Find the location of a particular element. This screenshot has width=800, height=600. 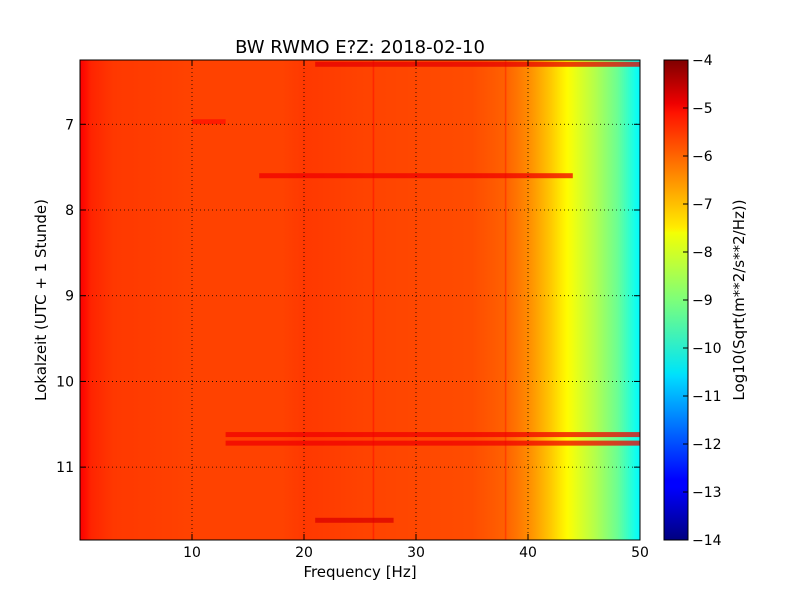

x-tick-label-3: 40 is located at coordinates (528, 553).